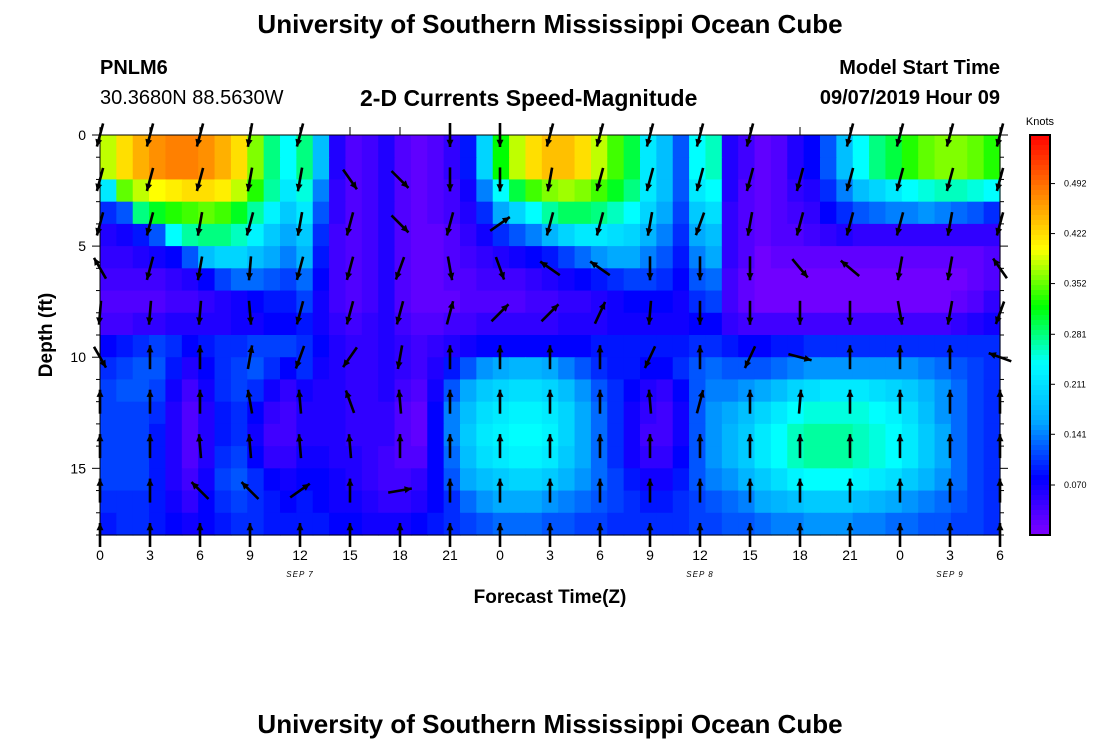  I want to click on model-start-label: Model Start Time, so click(919, 68).